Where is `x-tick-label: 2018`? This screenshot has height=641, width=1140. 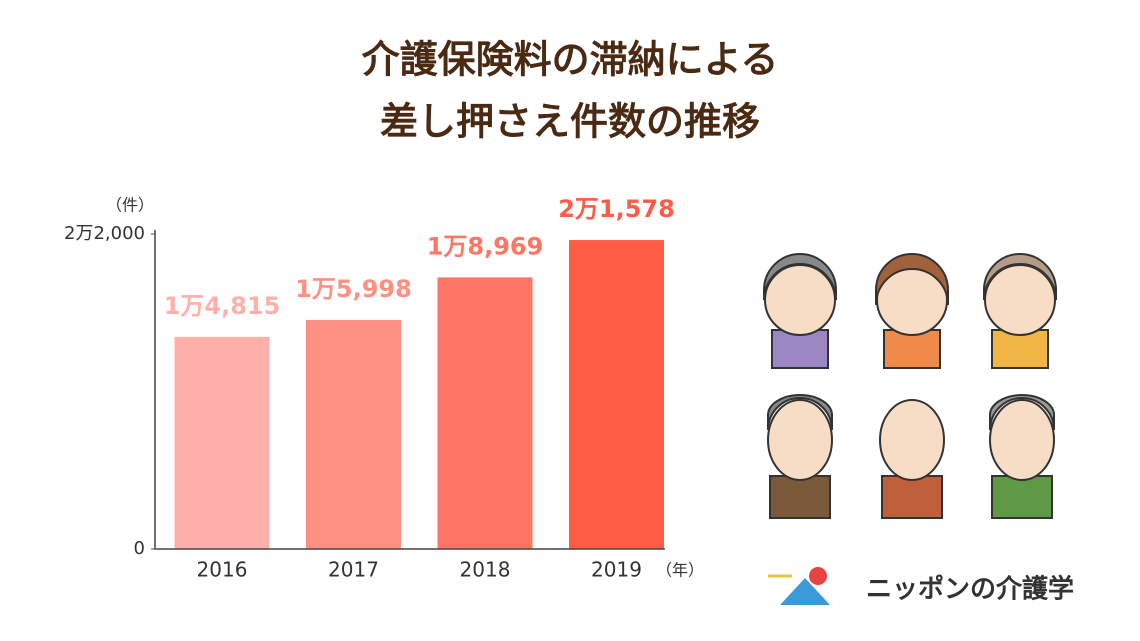 x-tick-label: 2018 is located at coordinates (485, 570).